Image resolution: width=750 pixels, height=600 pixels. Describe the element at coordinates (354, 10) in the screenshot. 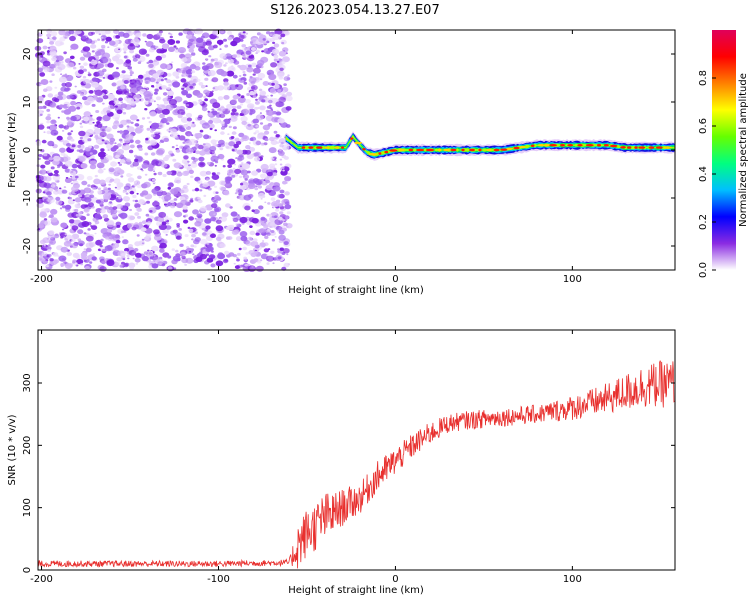

I see `figure-title: S126.2023.054.13.27.E07` at that location.